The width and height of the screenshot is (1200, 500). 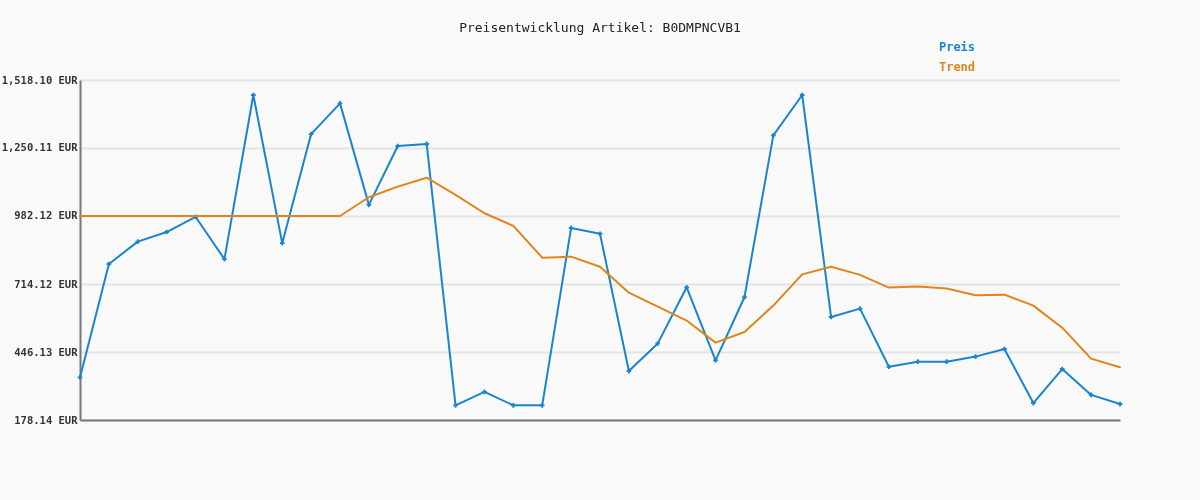 I want to click on y-tick-label: 1,250.11 EUR, so click(x=40, y=147).